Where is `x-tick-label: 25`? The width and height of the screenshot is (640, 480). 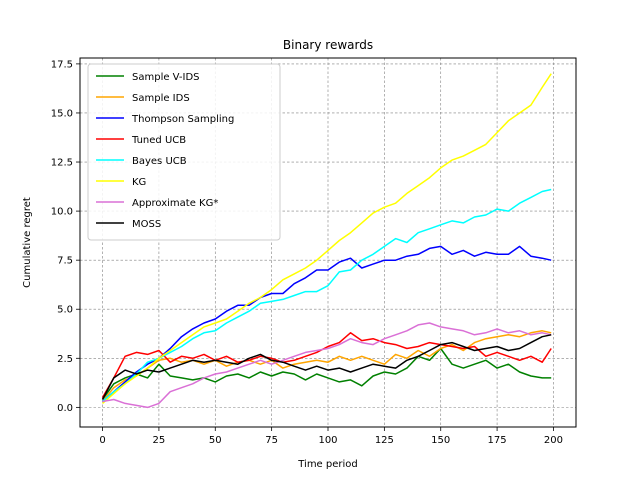 x-tick-label: 25 is located at coordinates (159, 440).